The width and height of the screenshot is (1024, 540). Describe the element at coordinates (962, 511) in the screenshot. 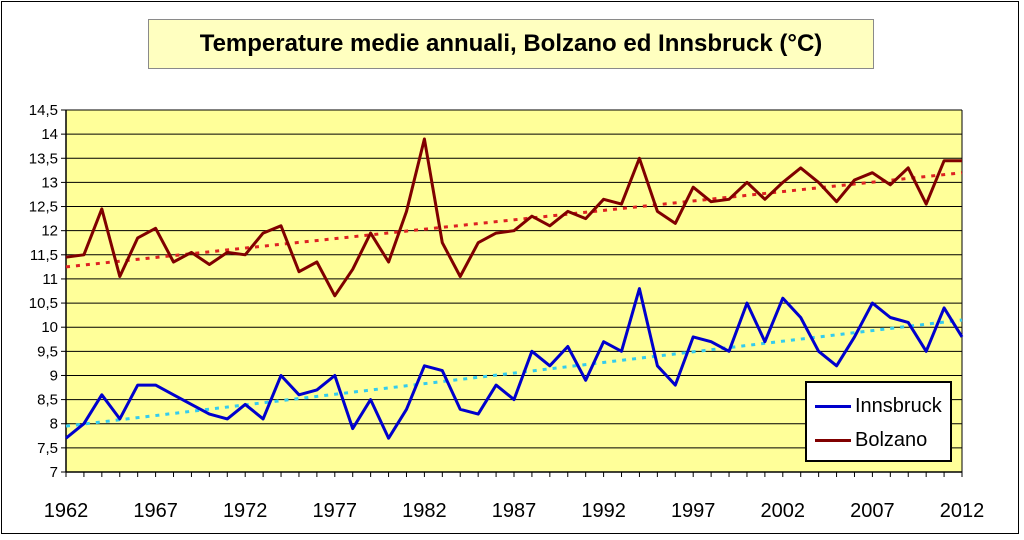

I see `x-tick-label: 2012` at that location.